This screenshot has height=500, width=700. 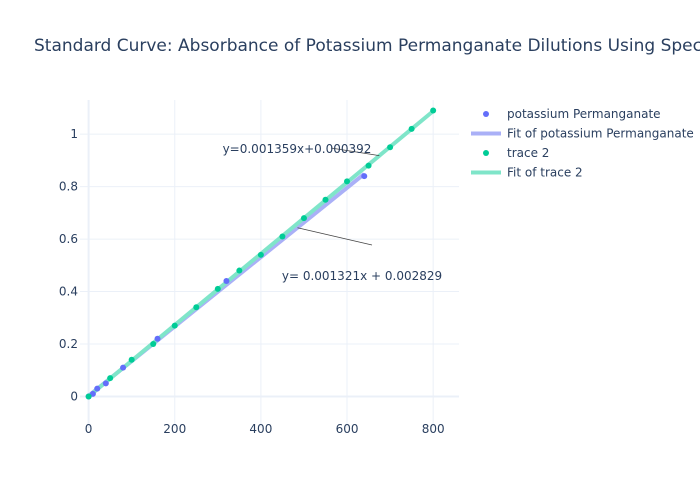 I want to click on legend-label: trace 2, so click(x=528, y=153).